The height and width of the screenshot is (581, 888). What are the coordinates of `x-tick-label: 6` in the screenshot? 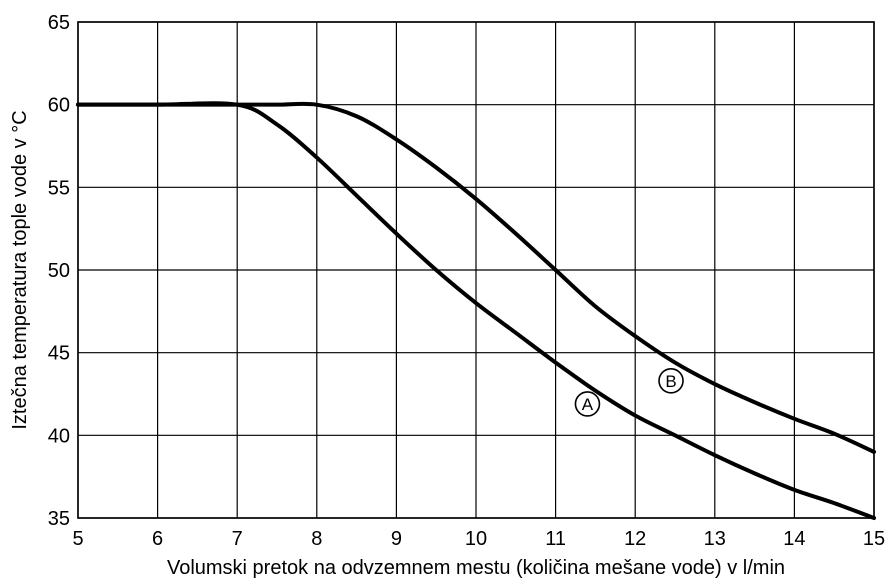 It's located at (157, 539).